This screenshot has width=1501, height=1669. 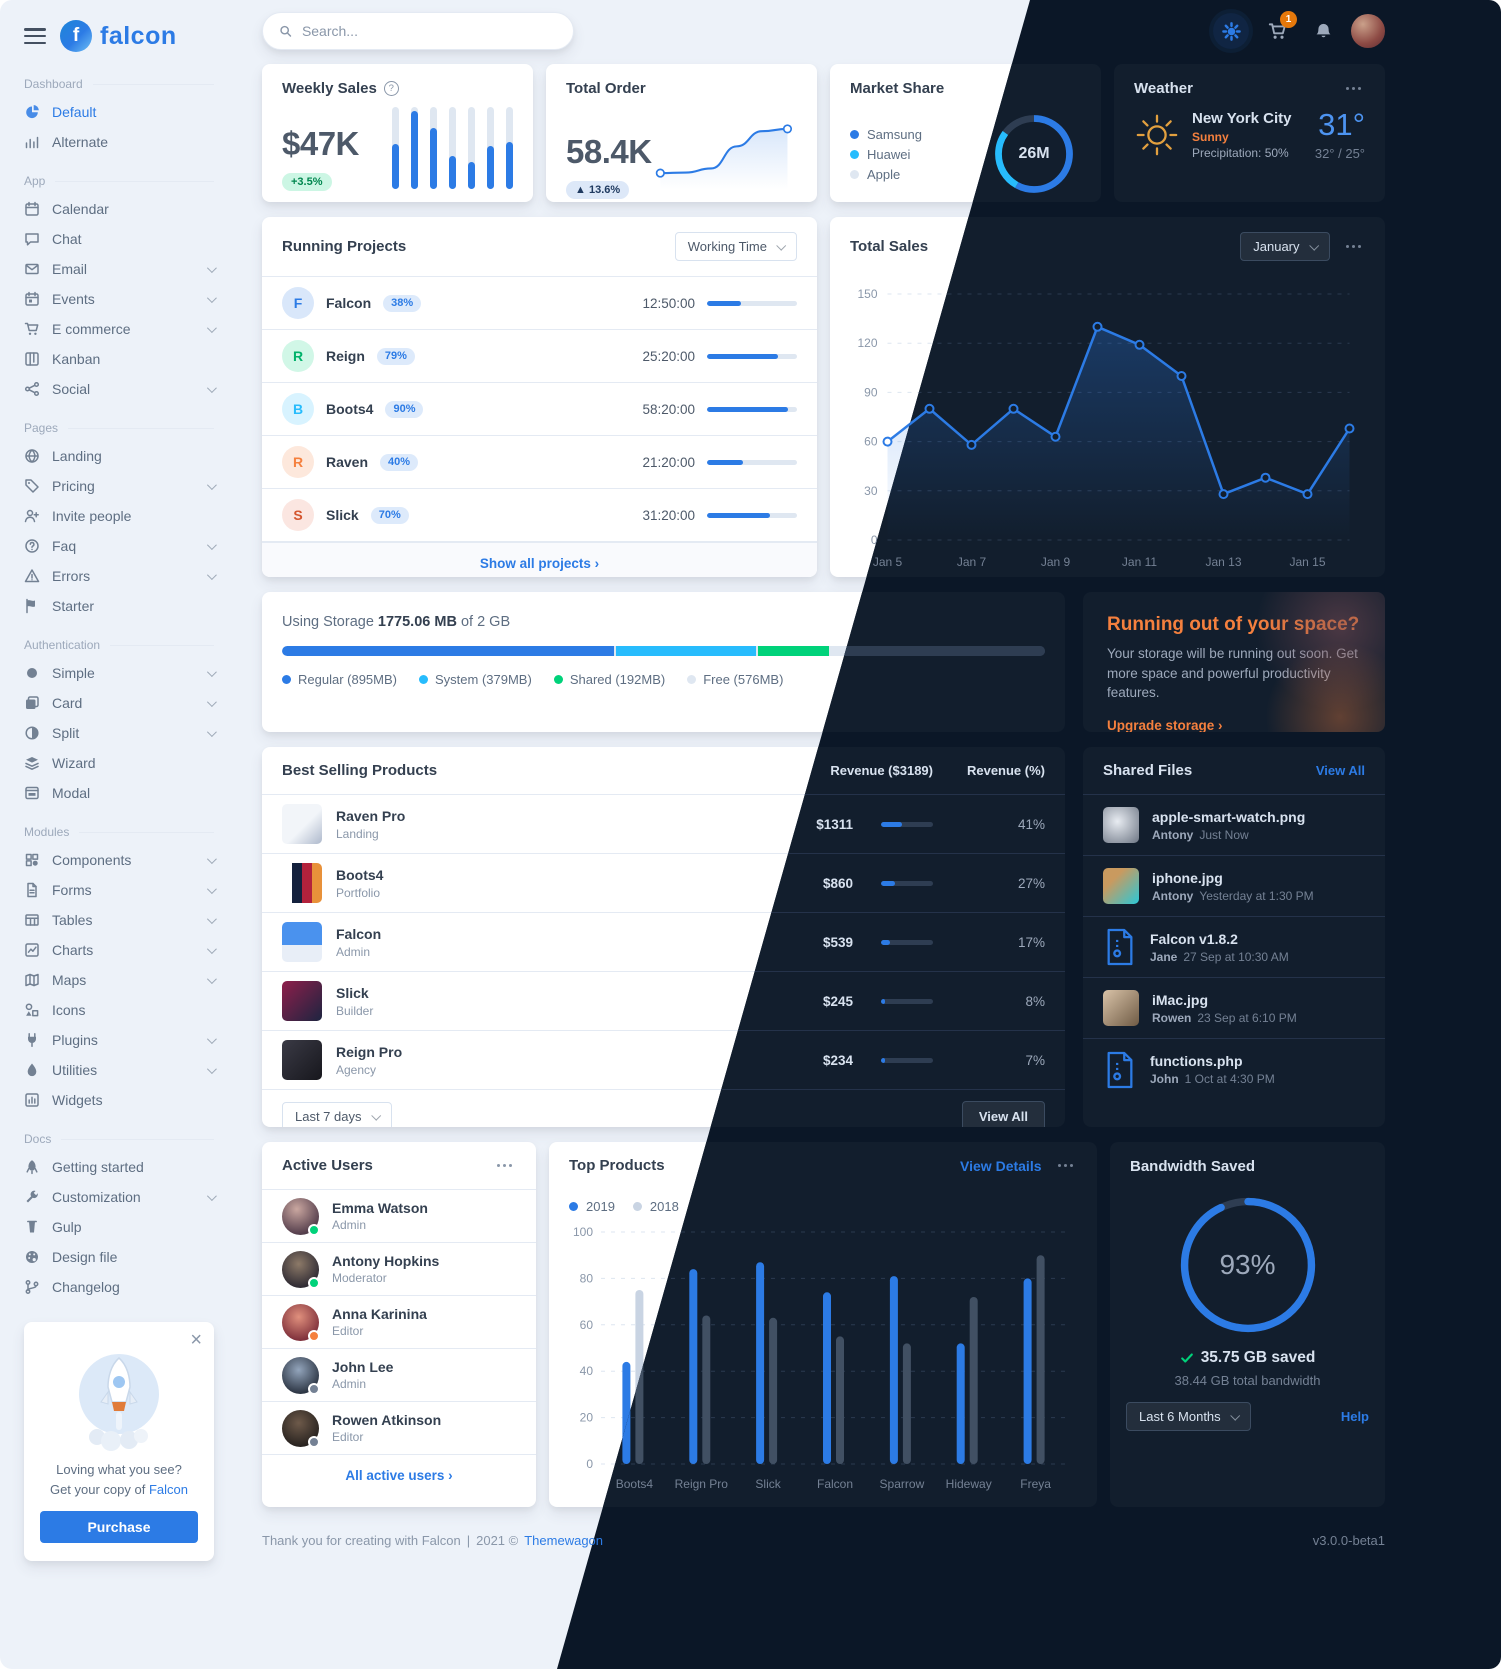 What do you see at coordinates (1180, 999) in the screenshot?
I see `file-name-link: iMac.jpg` at bounding box center [1180, 999].